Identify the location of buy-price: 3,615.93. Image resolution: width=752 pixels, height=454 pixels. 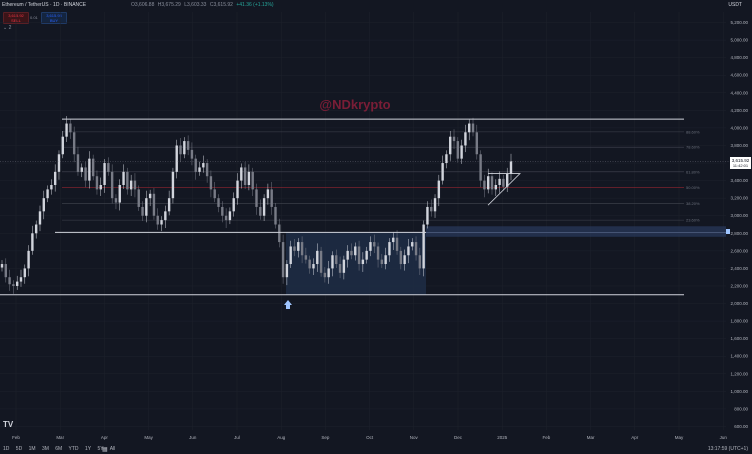
(54, 15).